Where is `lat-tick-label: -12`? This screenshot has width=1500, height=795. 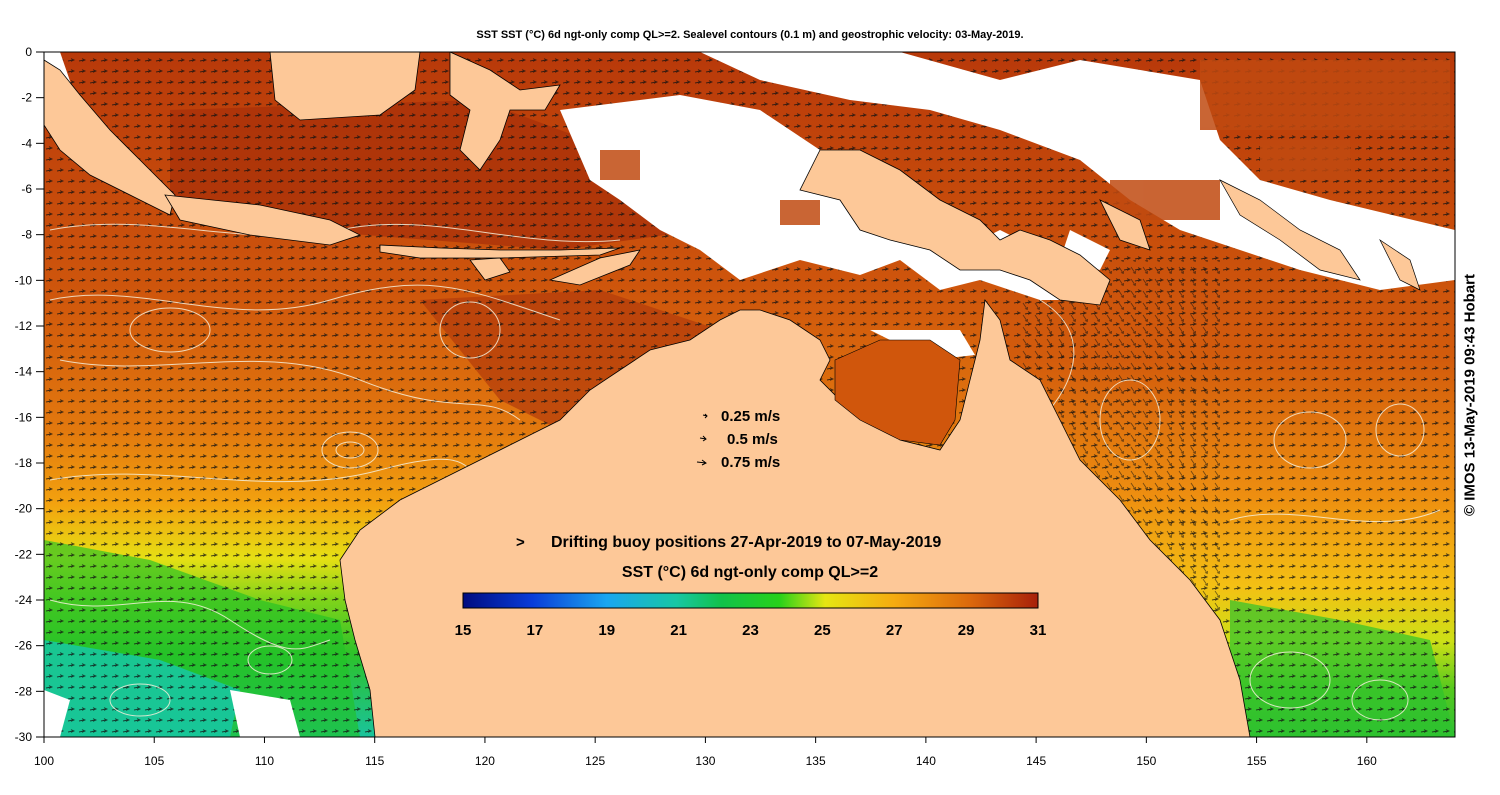 lat-tick-label: -12 is located at coordinates (24, 326).